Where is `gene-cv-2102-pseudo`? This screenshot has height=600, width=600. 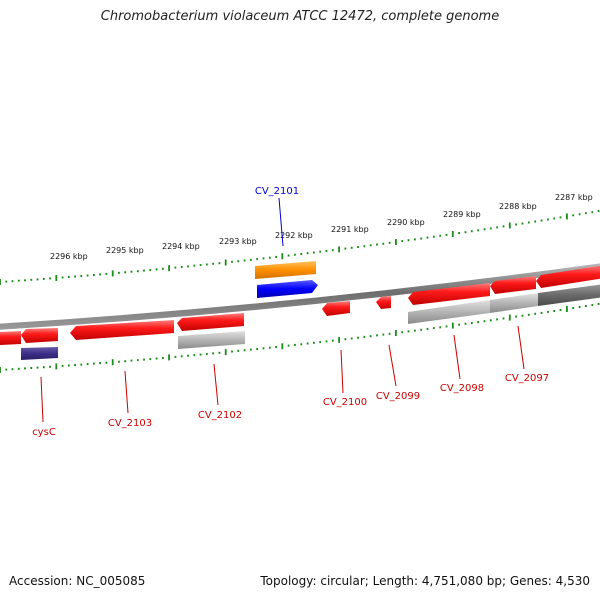
gene-cv-2102-pseudo is located at coordinates (211, 340).